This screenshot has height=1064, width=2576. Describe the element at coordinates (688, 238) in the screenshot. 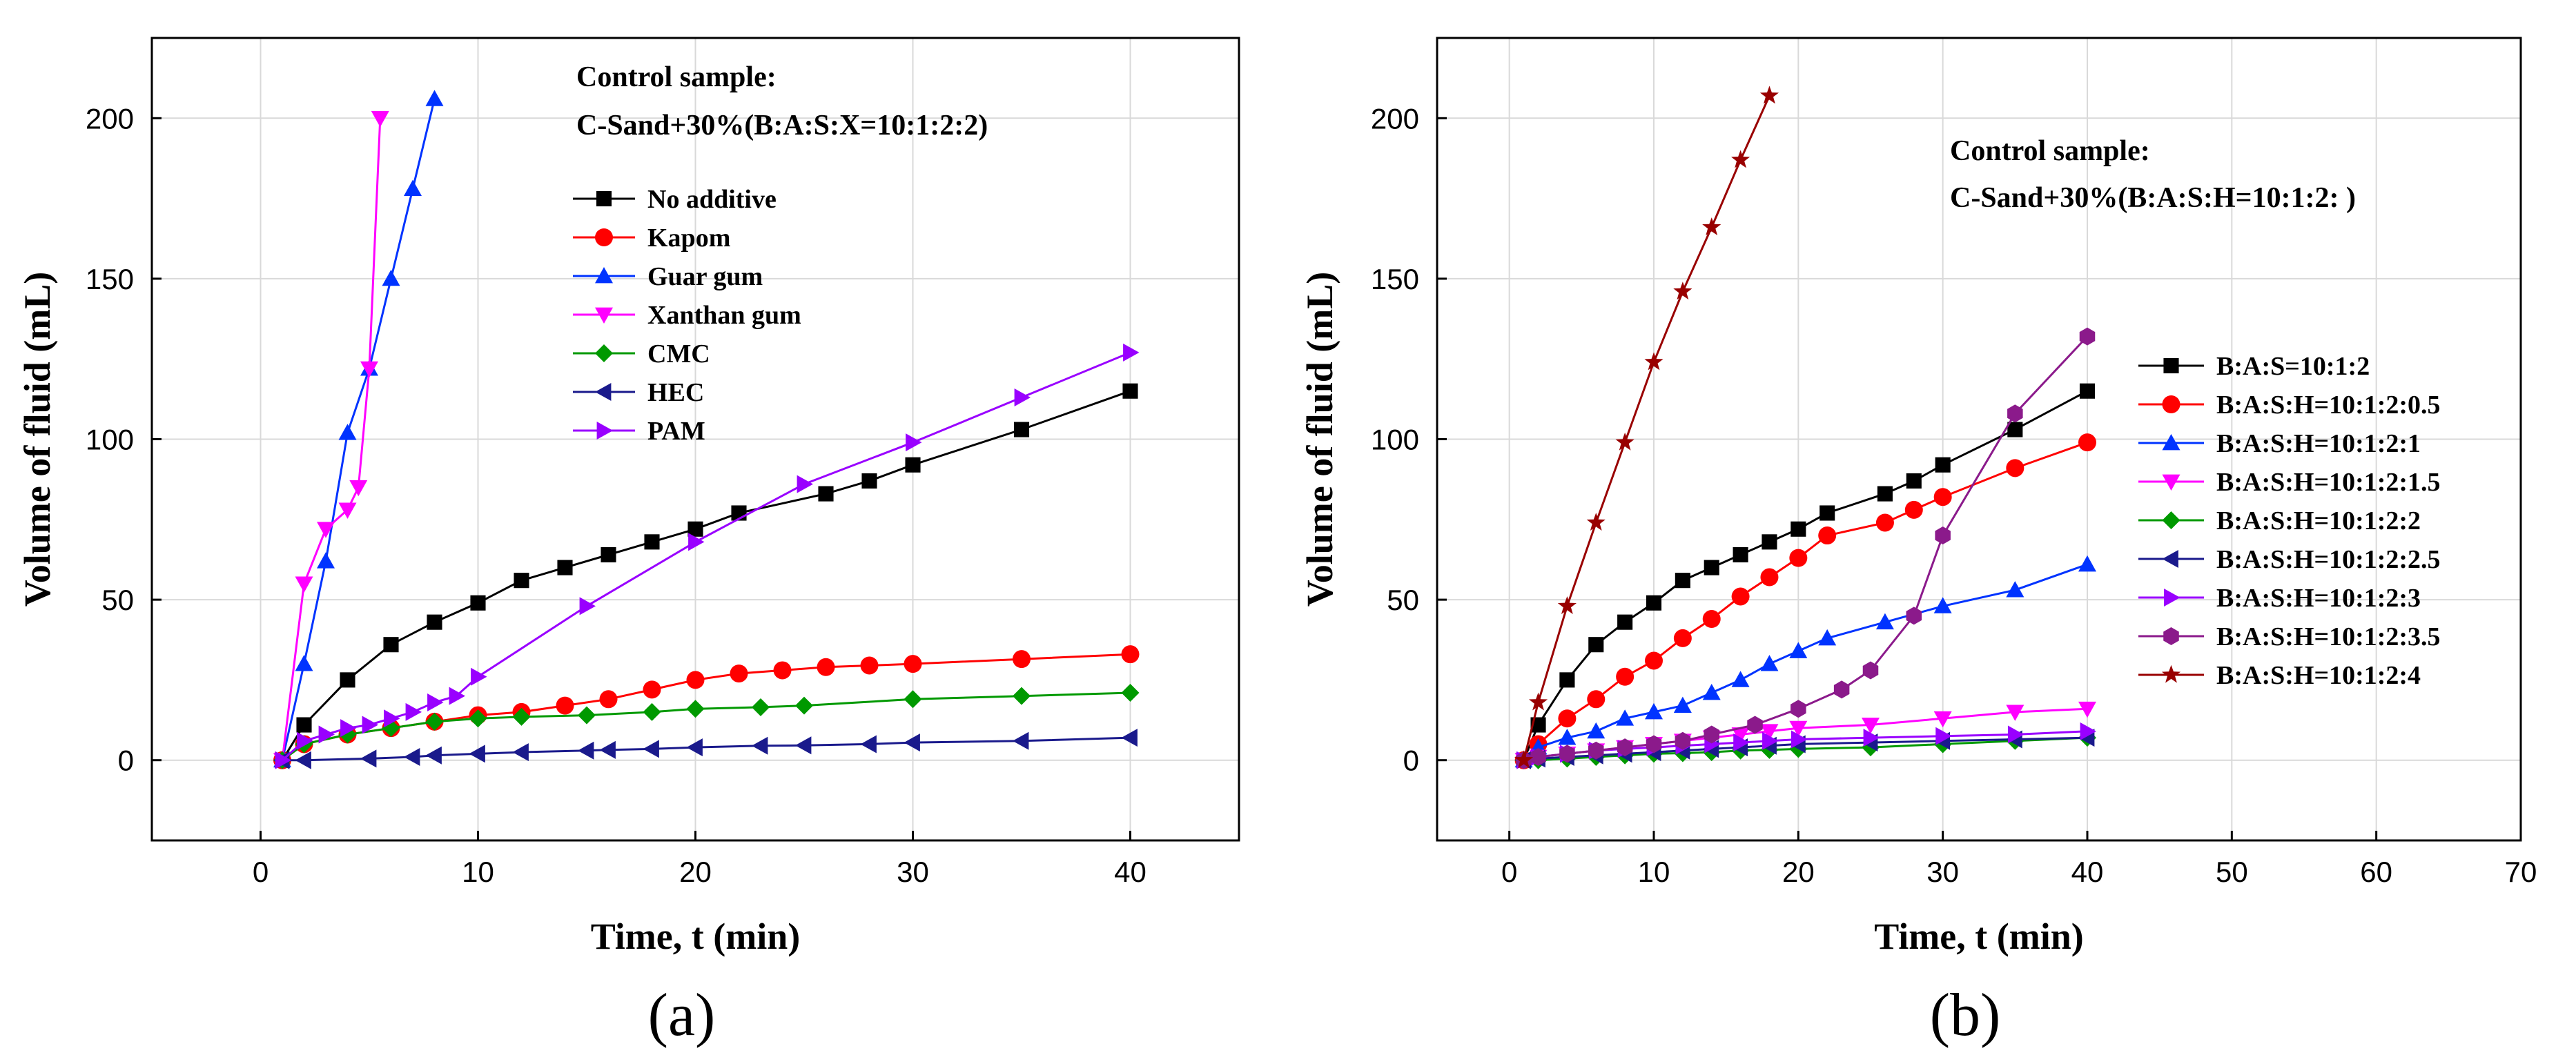

I see `chart-a-legend-label: Kapom` at that location.